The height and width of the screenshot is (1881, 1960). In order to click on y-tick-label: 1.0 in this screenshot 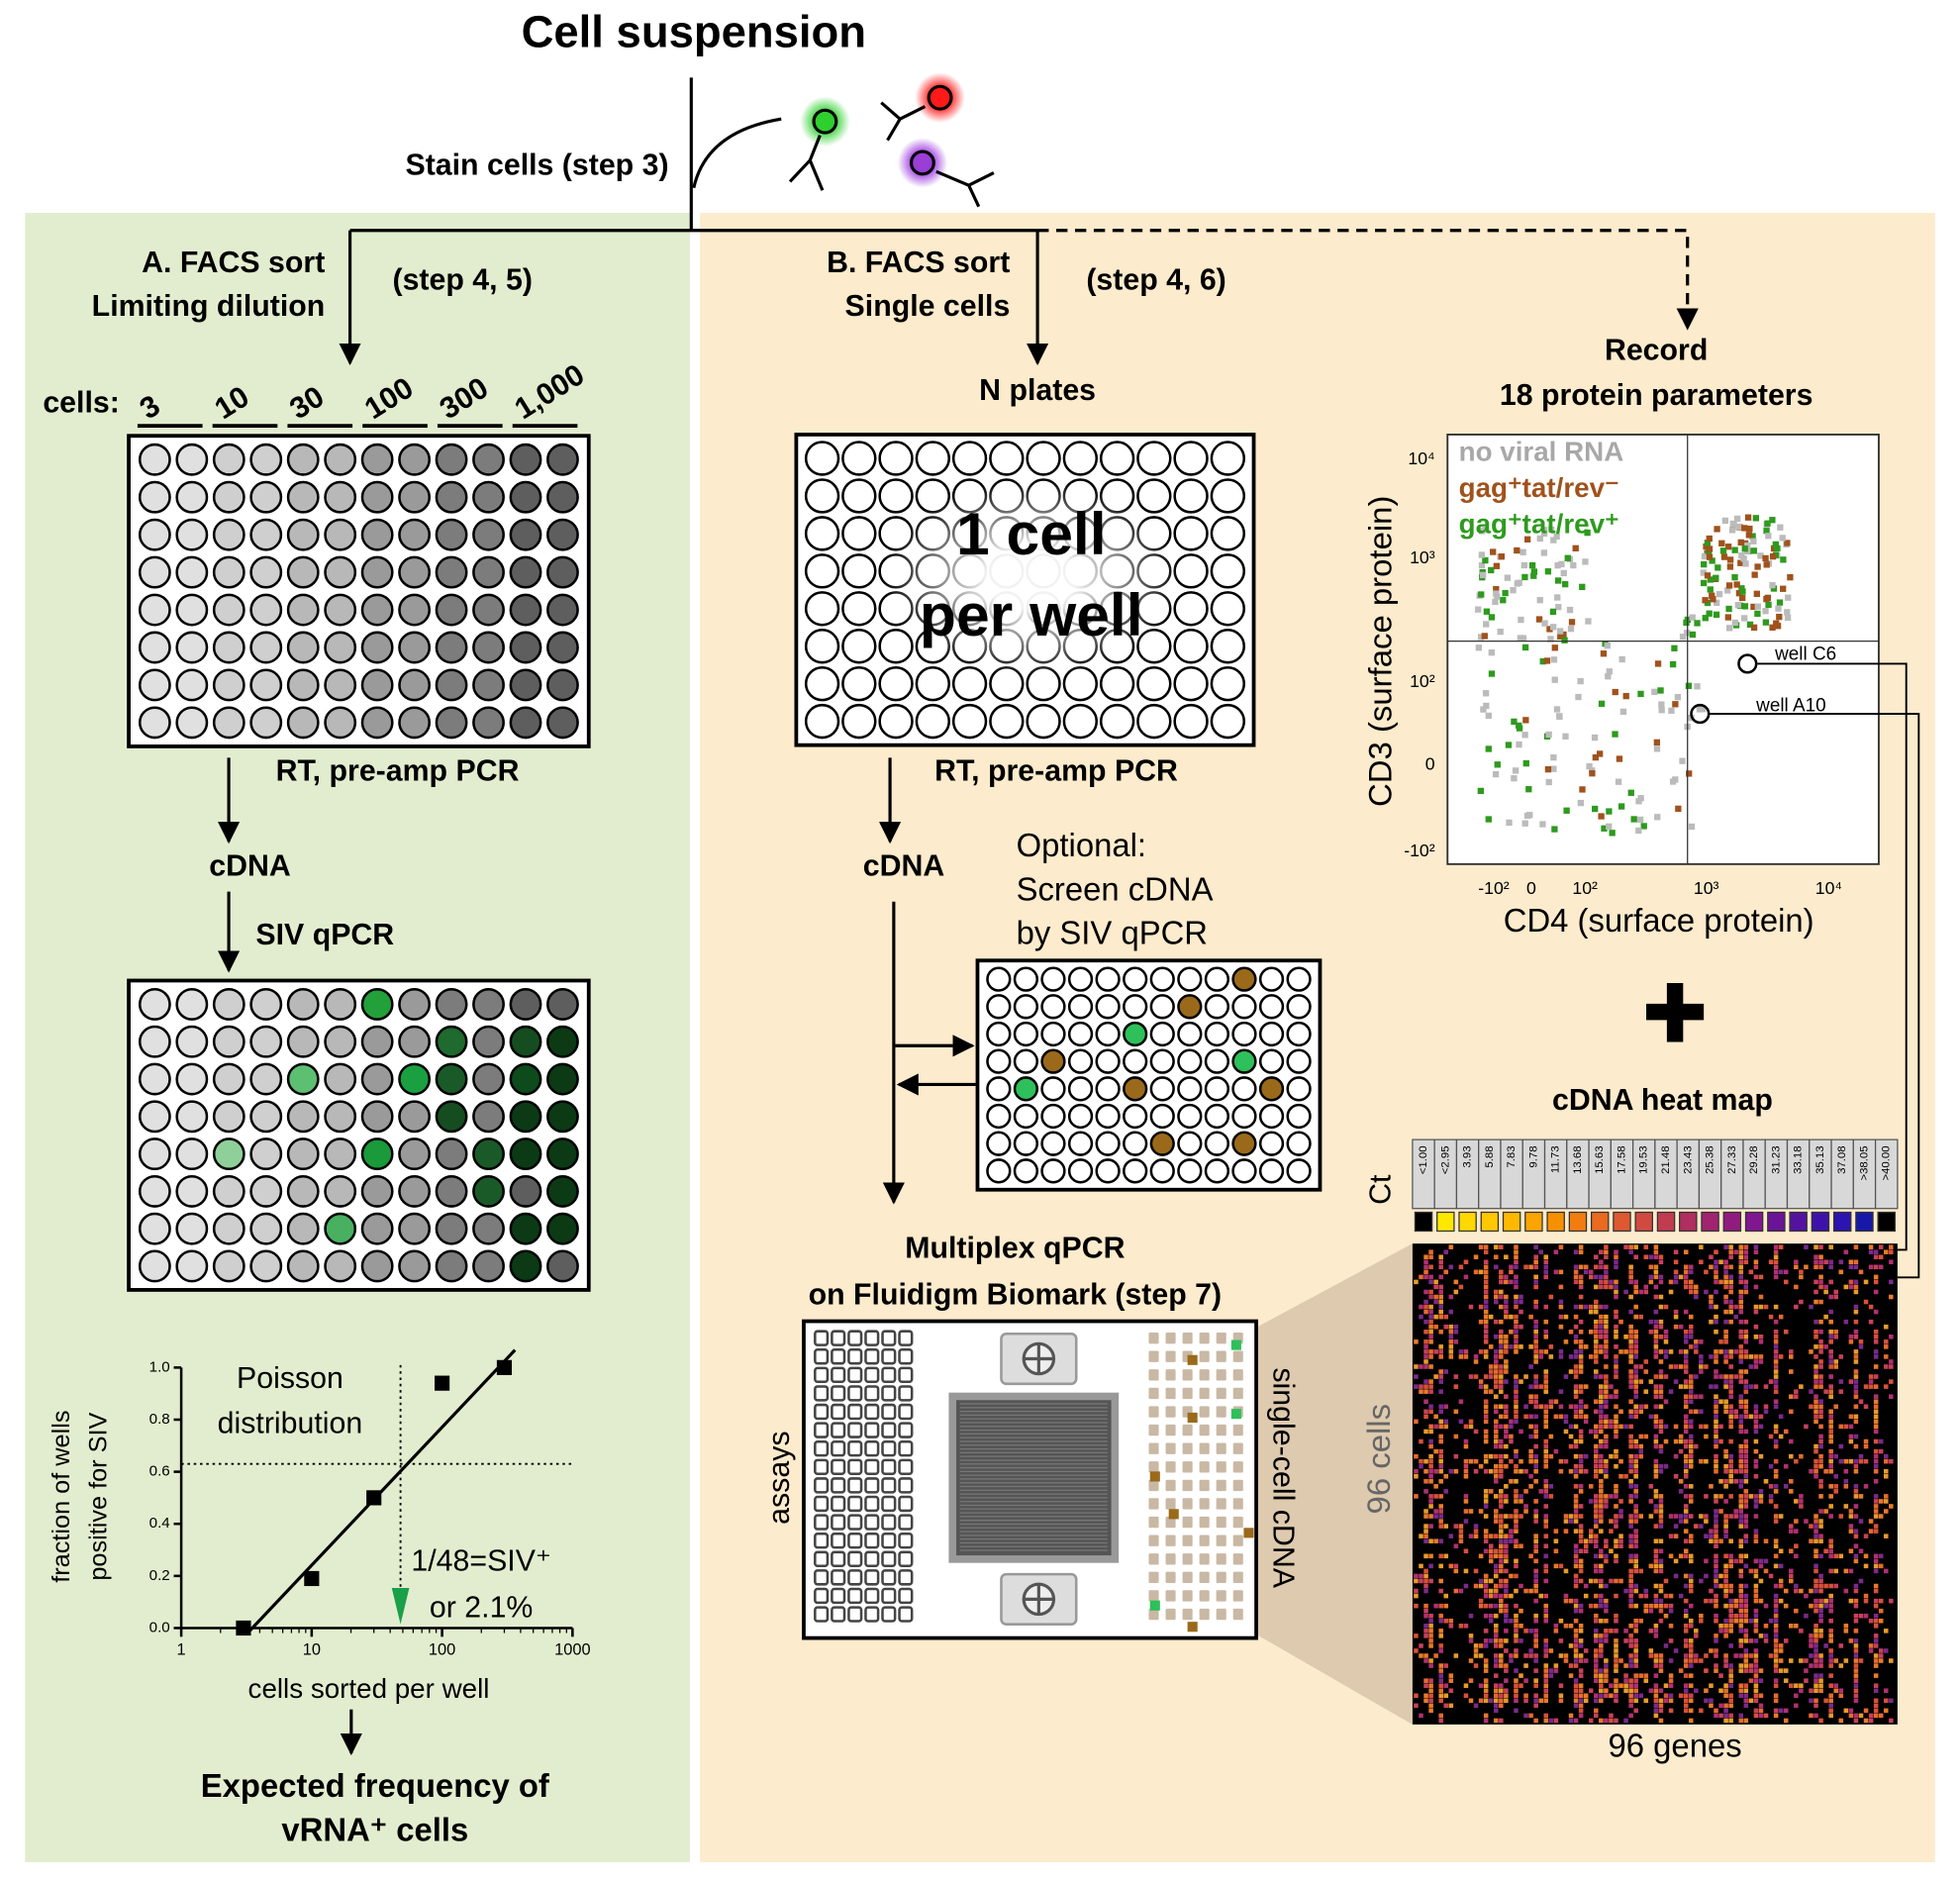, I will do `click(159, 1367)`.